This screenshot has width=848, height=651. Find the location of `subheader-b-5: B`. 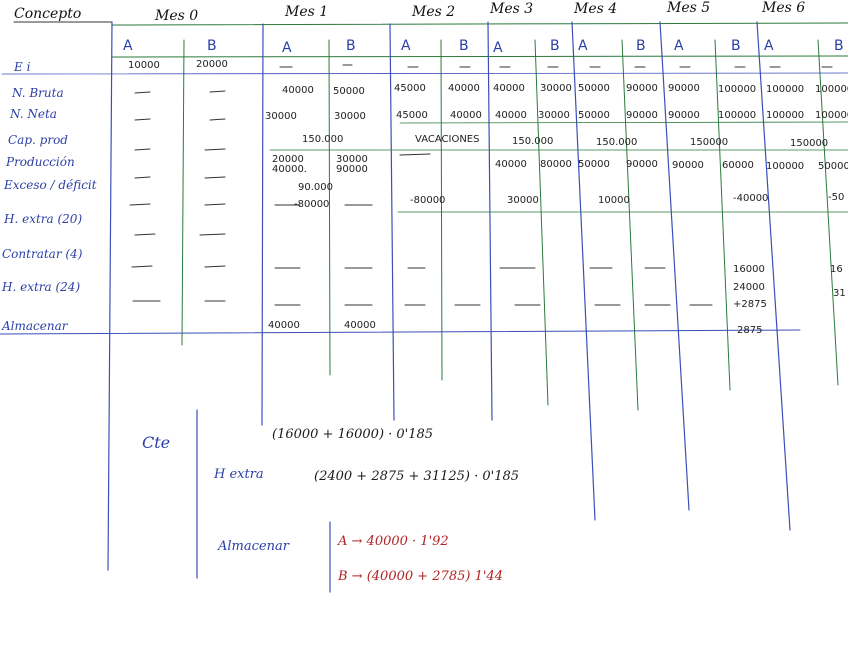

subheader-b-5: B is located at coordinates (736, 46).